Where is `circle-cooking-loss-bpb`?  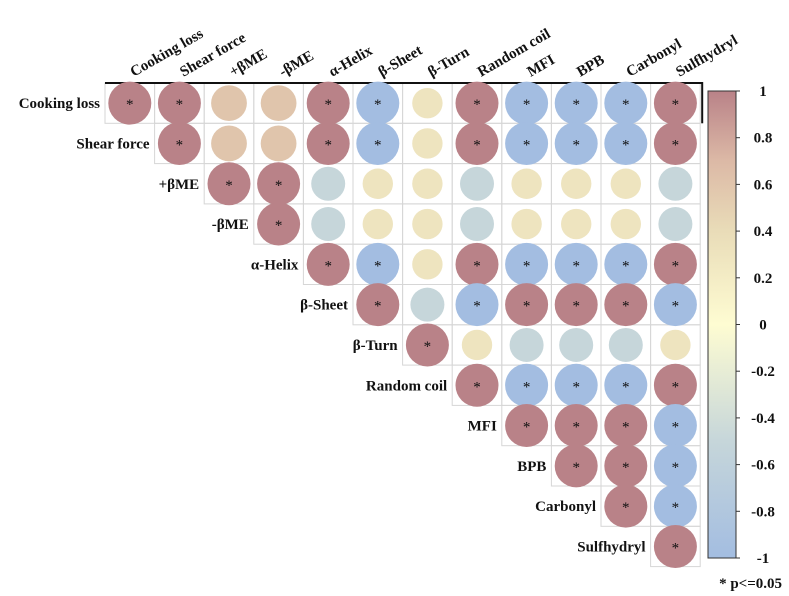
circle-cooking-loss-bpb is located at coordinates (576, 103).